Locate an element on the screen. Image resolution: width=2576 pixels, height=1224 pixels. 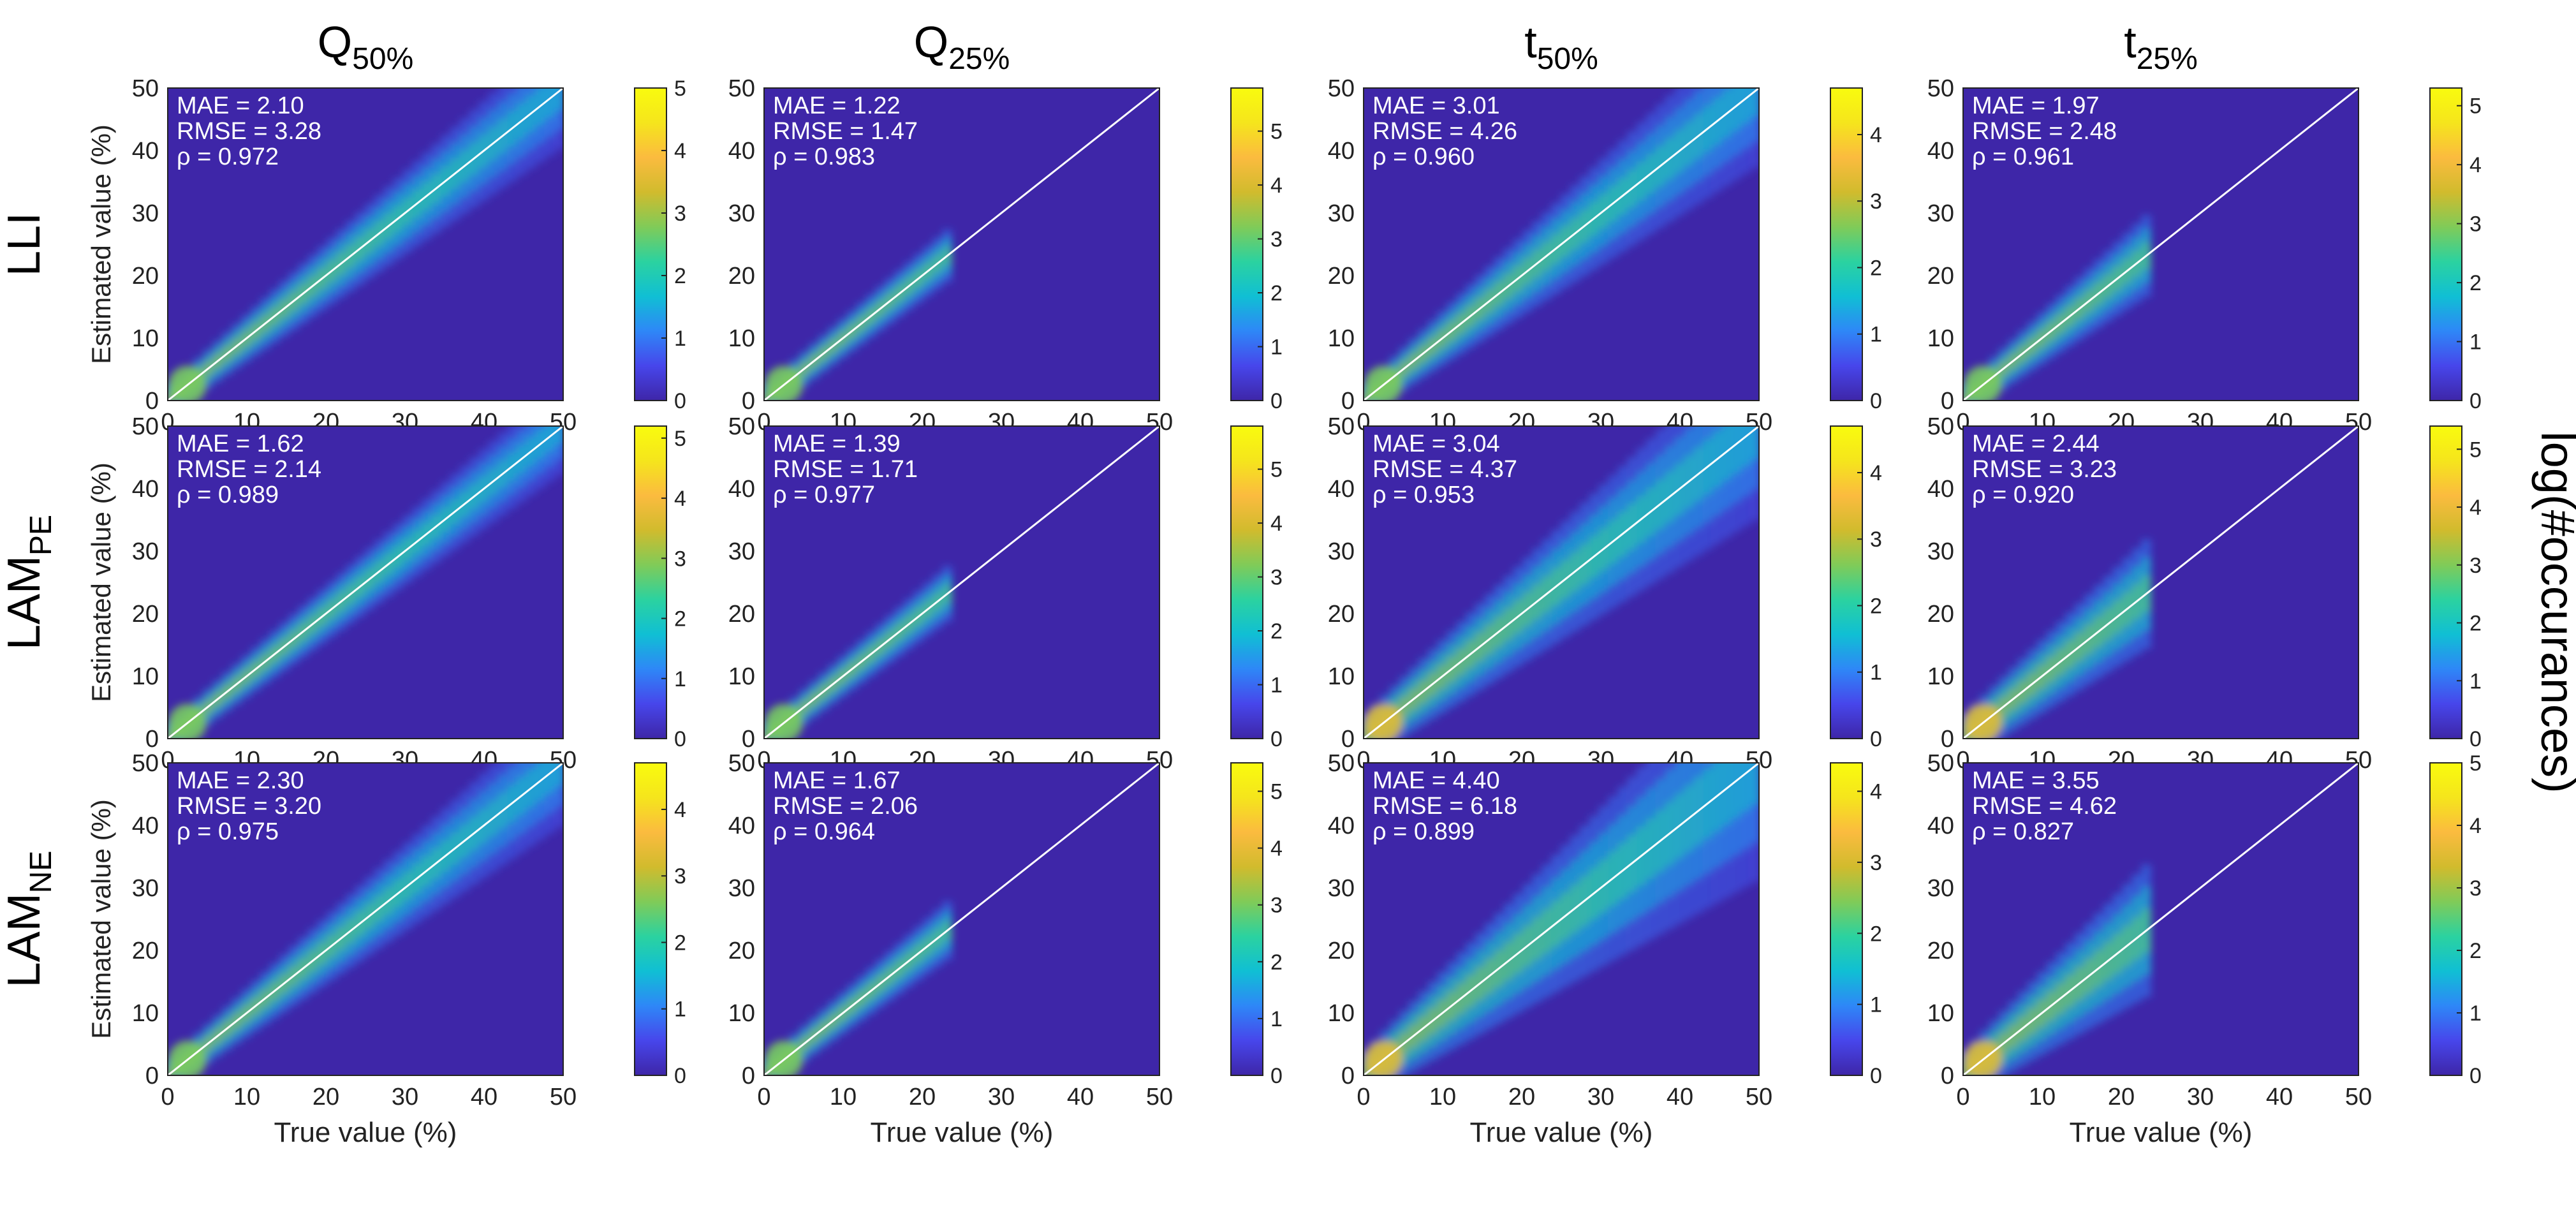
stat-mae: MAE = 4.40 is located at coordinates (1436, 780).